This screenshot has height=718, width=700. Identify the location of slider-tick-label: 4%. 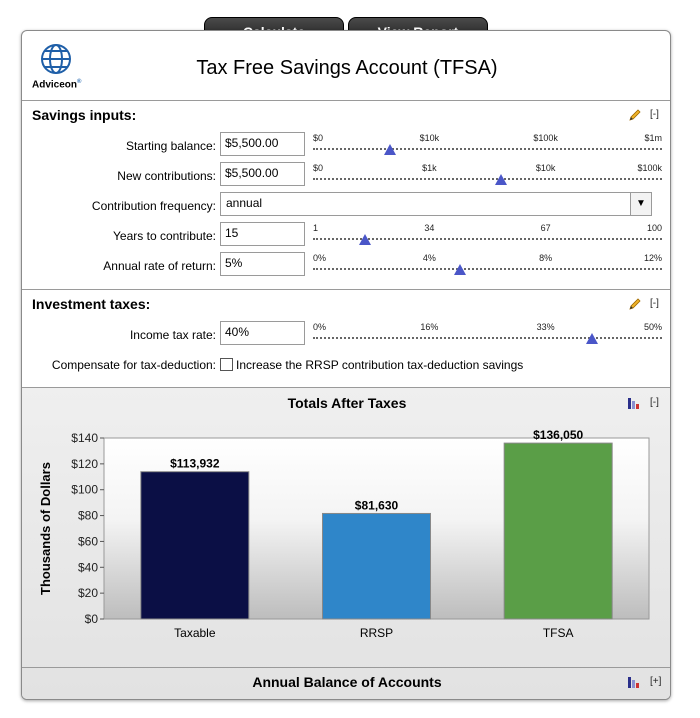
(429, 258).